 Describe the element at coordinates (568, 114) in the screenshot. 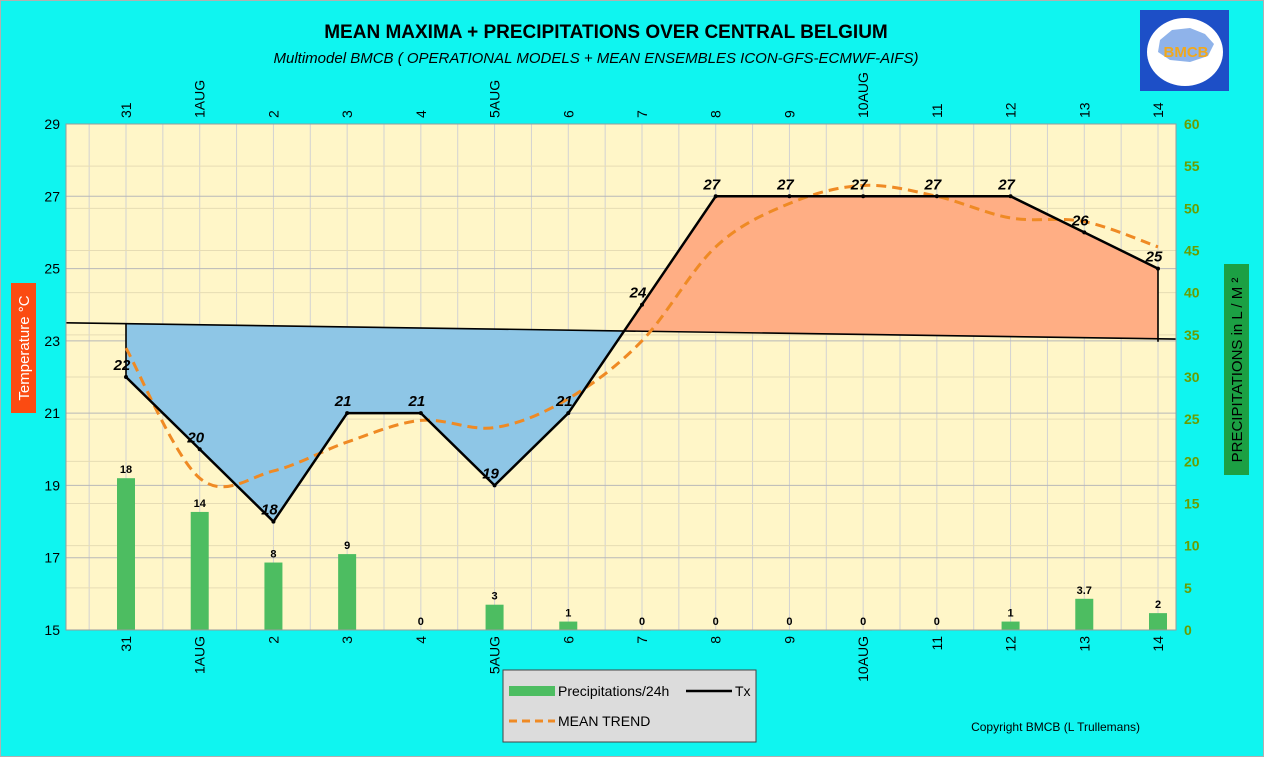

I see `top-category-label: 6` at that location.